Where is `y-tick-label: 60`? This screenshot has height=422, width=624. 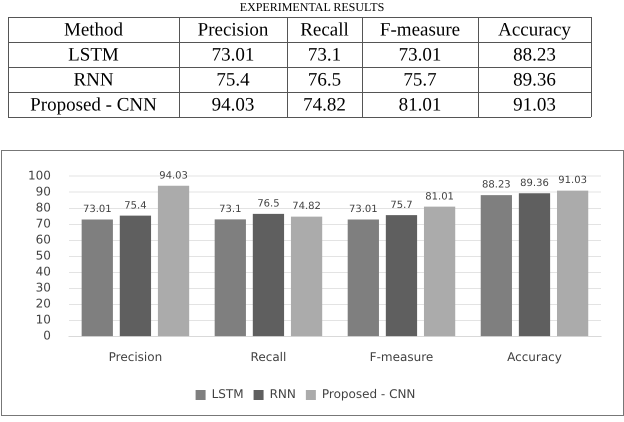
y-tick-label: 60 is located at coordinates (43, 239).